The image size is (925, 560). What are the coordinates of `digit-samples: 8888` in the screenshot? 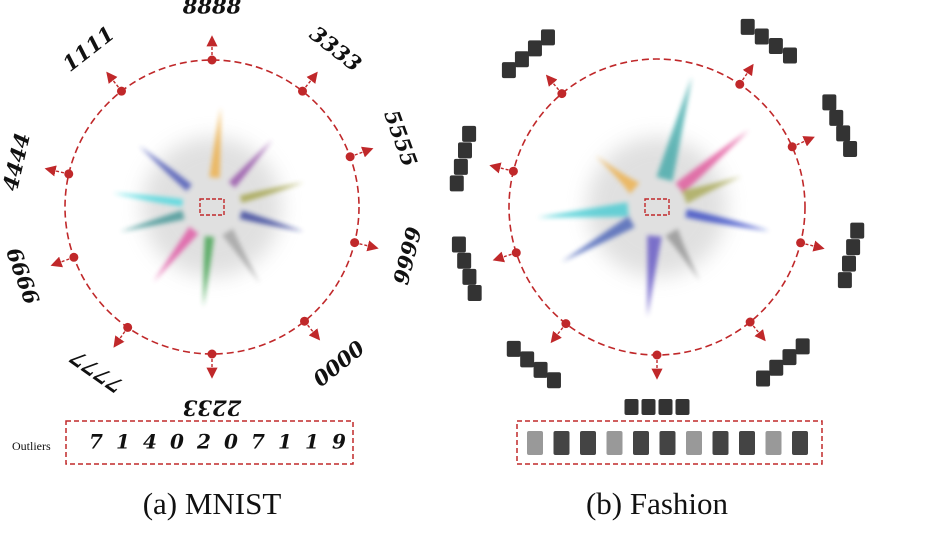 It's located at (212, 9).